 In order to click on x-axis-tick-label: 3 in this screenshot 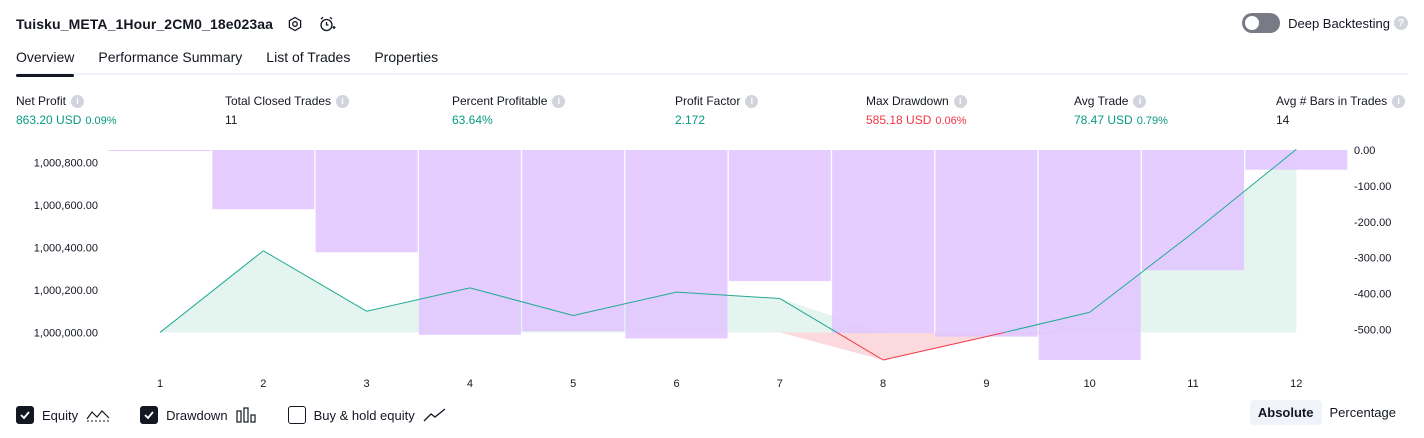, I will do `click(367, 384)`.